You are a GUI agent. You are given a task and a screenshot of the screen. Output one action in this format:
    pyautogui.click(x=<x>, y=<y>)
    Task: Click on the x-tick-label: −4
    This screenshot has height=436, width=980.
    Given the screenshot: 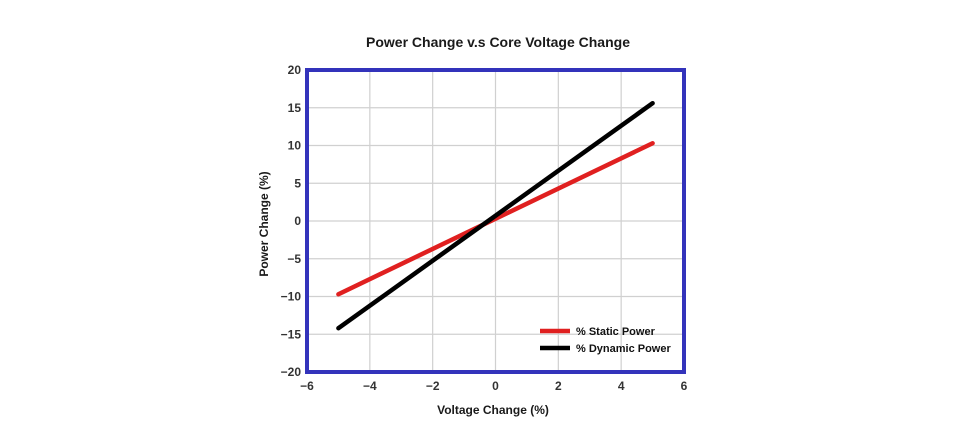 What is the action you would take?
    pyautogui.click(x=370, y=386)
    